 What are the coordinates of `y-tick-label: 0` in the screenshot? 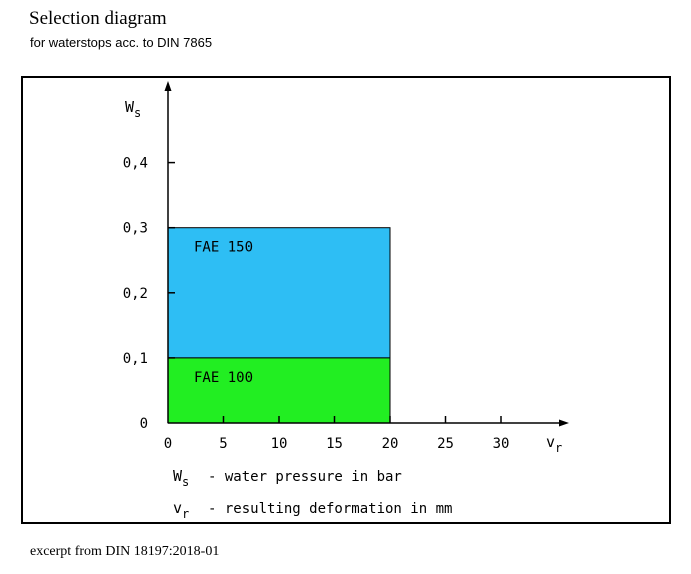 It's located at (144, 424).